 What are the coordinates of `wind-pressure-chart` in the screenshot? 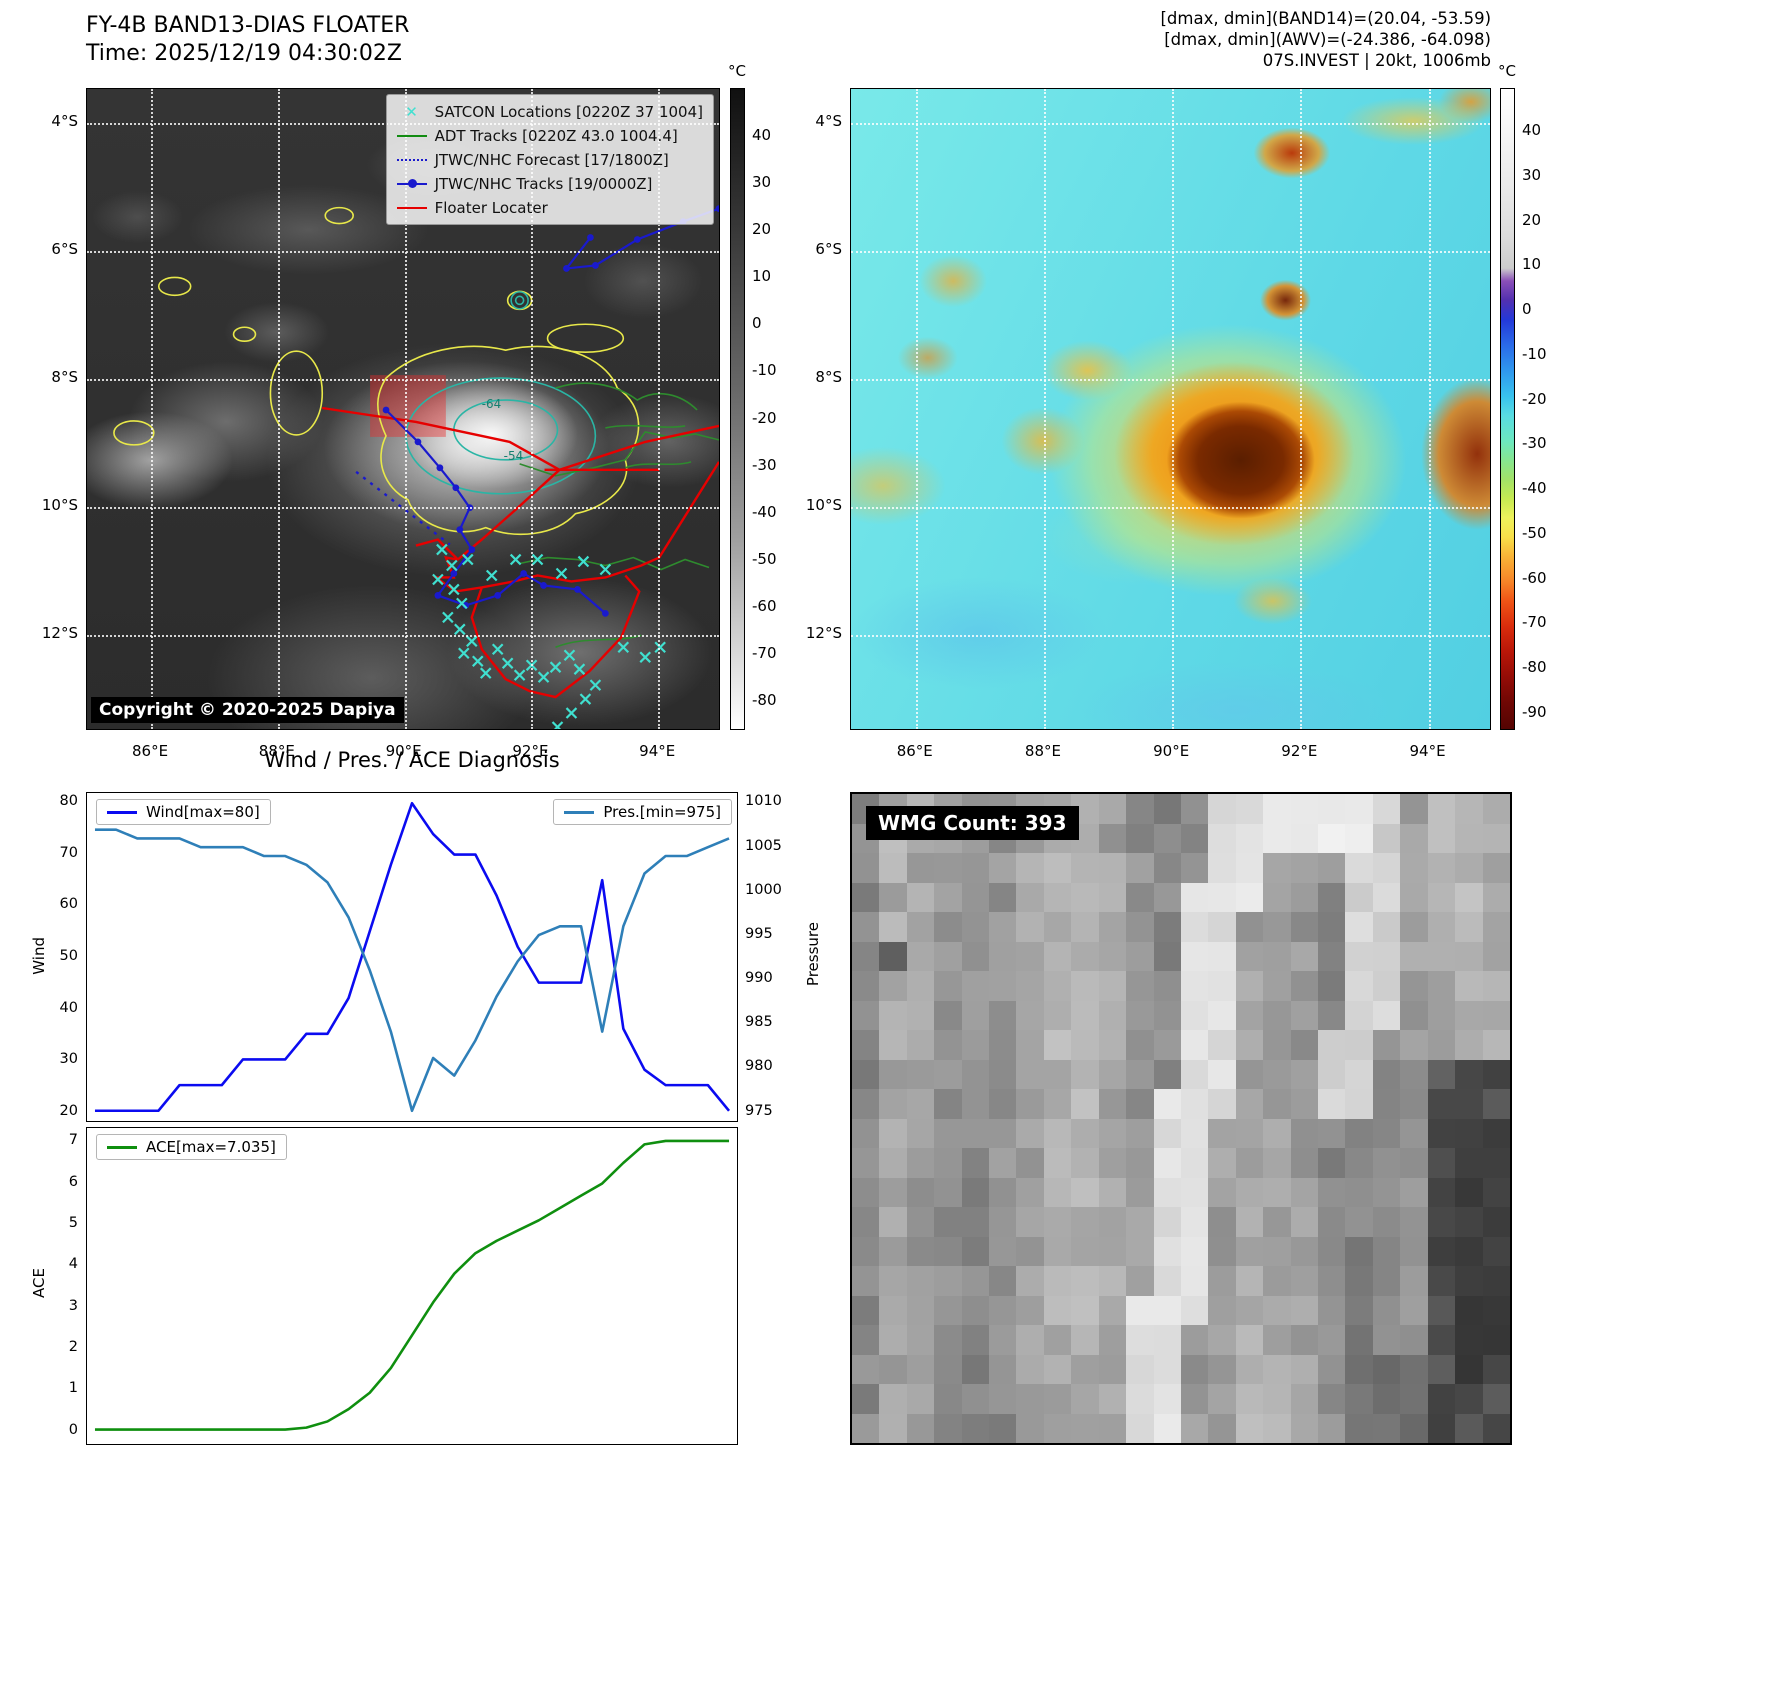 It's located at (412, 957).